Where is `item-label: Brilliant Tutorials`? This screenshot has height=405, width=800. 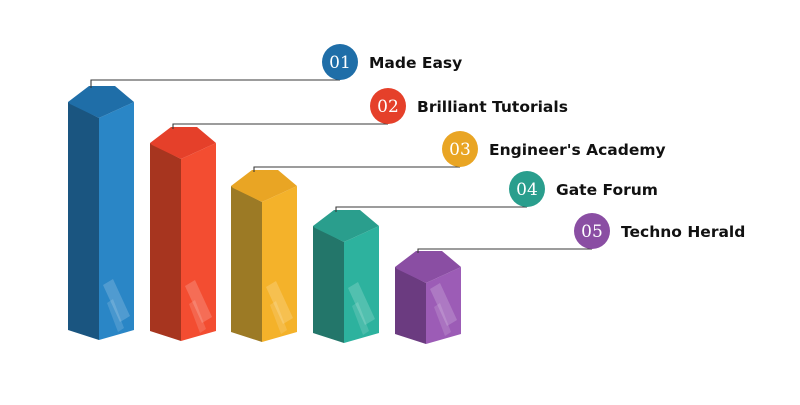
item-label: Brilliant Tutorials is located at coordinates (492, 107).